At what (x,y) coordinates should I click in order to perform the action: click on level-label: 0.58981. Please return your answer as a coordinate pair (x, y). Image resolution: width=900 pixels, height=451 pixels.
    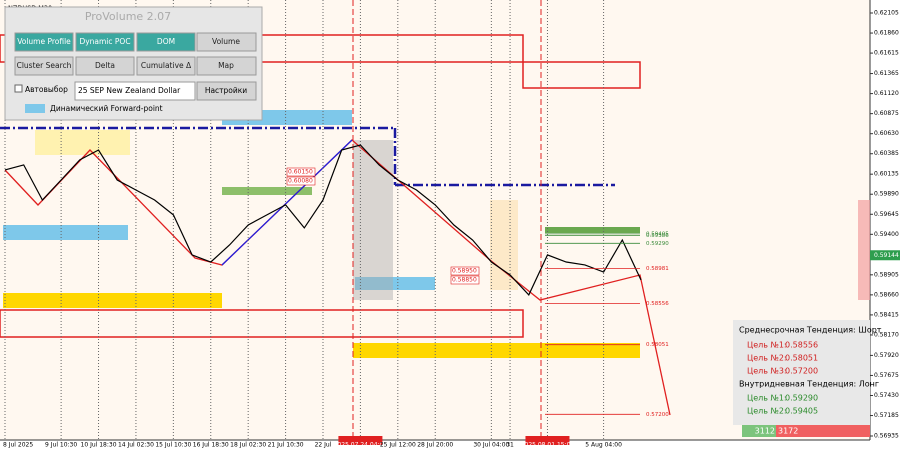
    Looking at the image, I should click on (657, 269).